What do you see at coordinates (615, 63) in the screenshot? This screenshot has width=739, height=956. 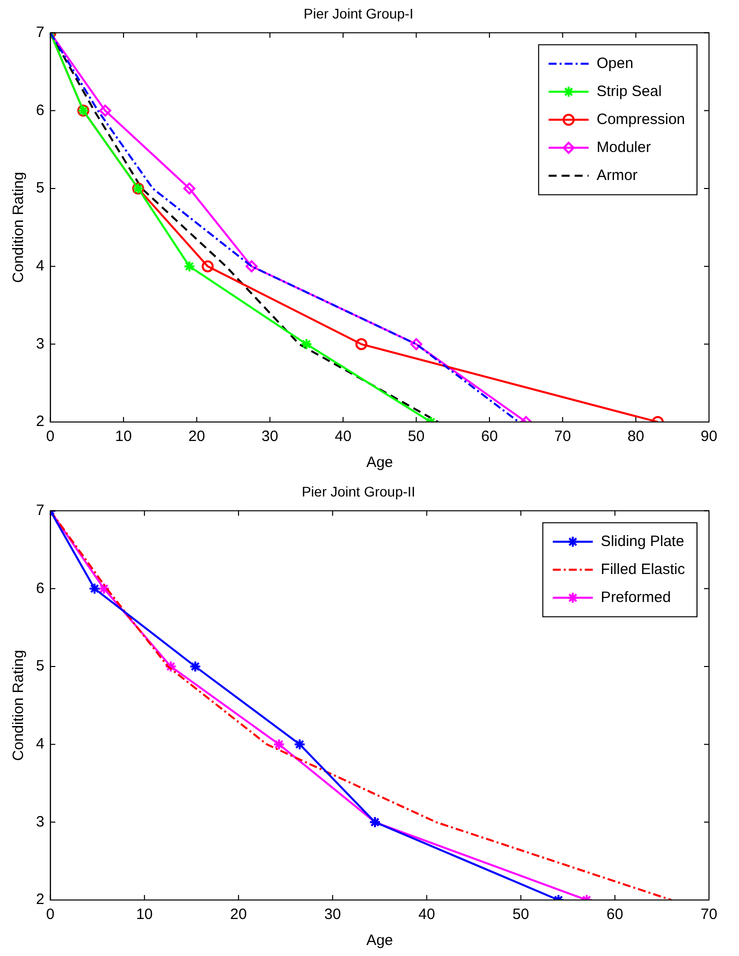 I see `legend-label: Open` at bounding box center [615, 63].